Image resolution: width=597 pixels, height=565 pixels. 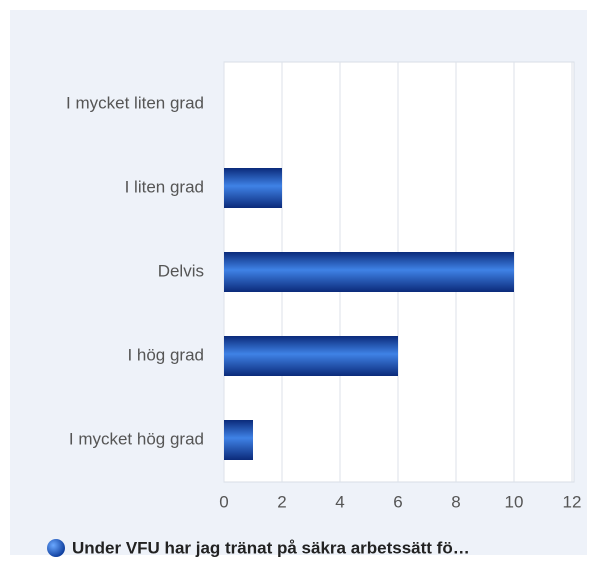 I want to click on y-tick-label: Delvis, so click(x=181, y=270).